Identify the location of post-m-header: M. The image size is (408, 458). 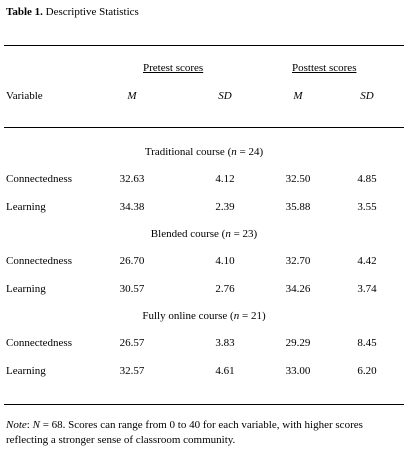
(298, 96).